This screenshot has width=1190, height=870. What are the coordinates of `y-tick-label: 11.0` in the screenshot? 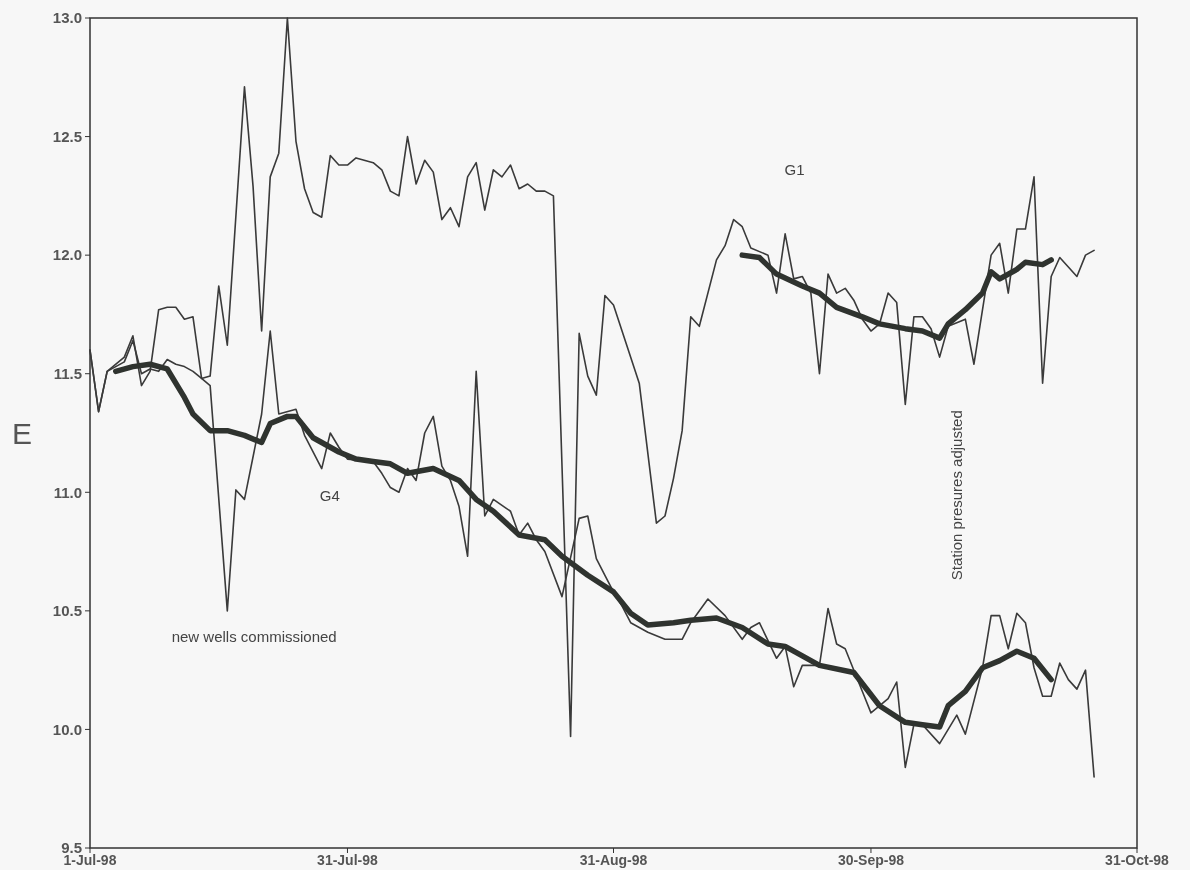 It's located at (67, 492).